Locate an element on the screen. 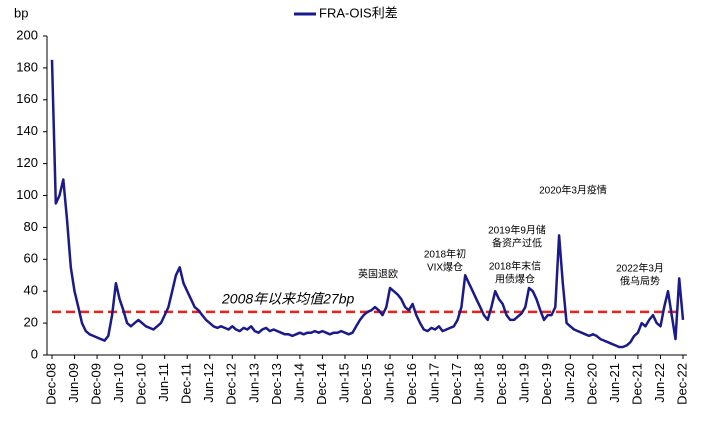 The height and width of the screenshot is (425, 709). x-tick-label: Dec-09 is located at coordinates (96, 384).